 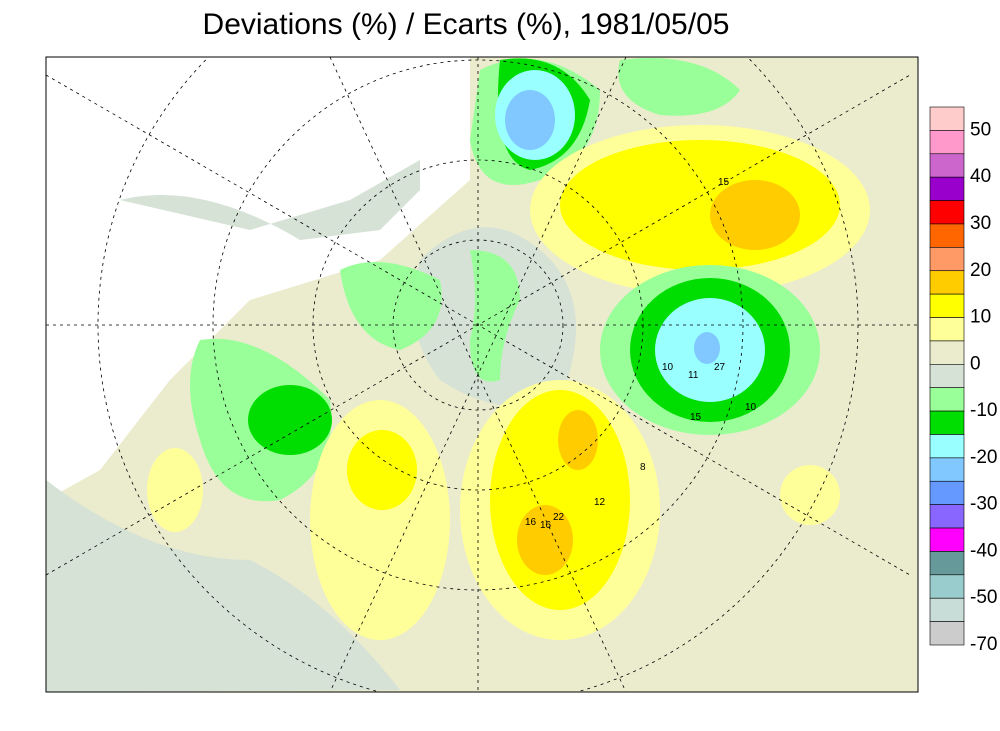 What do you see at coordinates (983, 504) in the screenshot?
I see `legend-label: -30` at bounding box center [983, 504].